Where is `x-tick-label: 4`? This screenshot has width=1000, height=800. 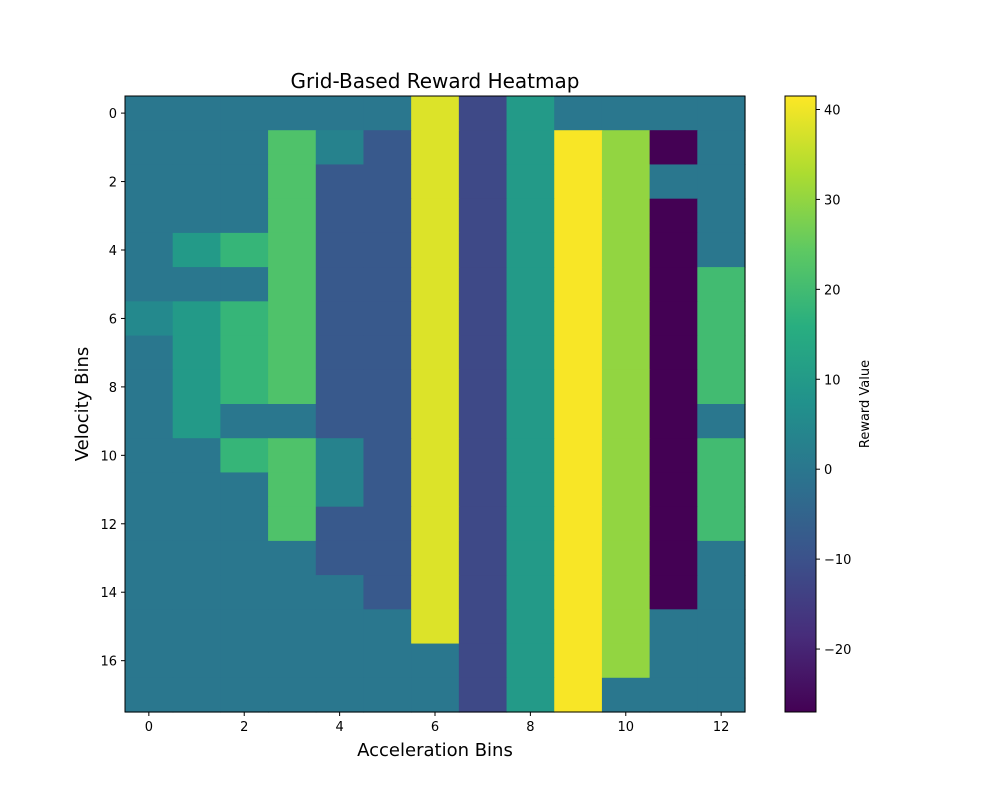 x-tick-label: 4 is located at coordinates (339, 727).